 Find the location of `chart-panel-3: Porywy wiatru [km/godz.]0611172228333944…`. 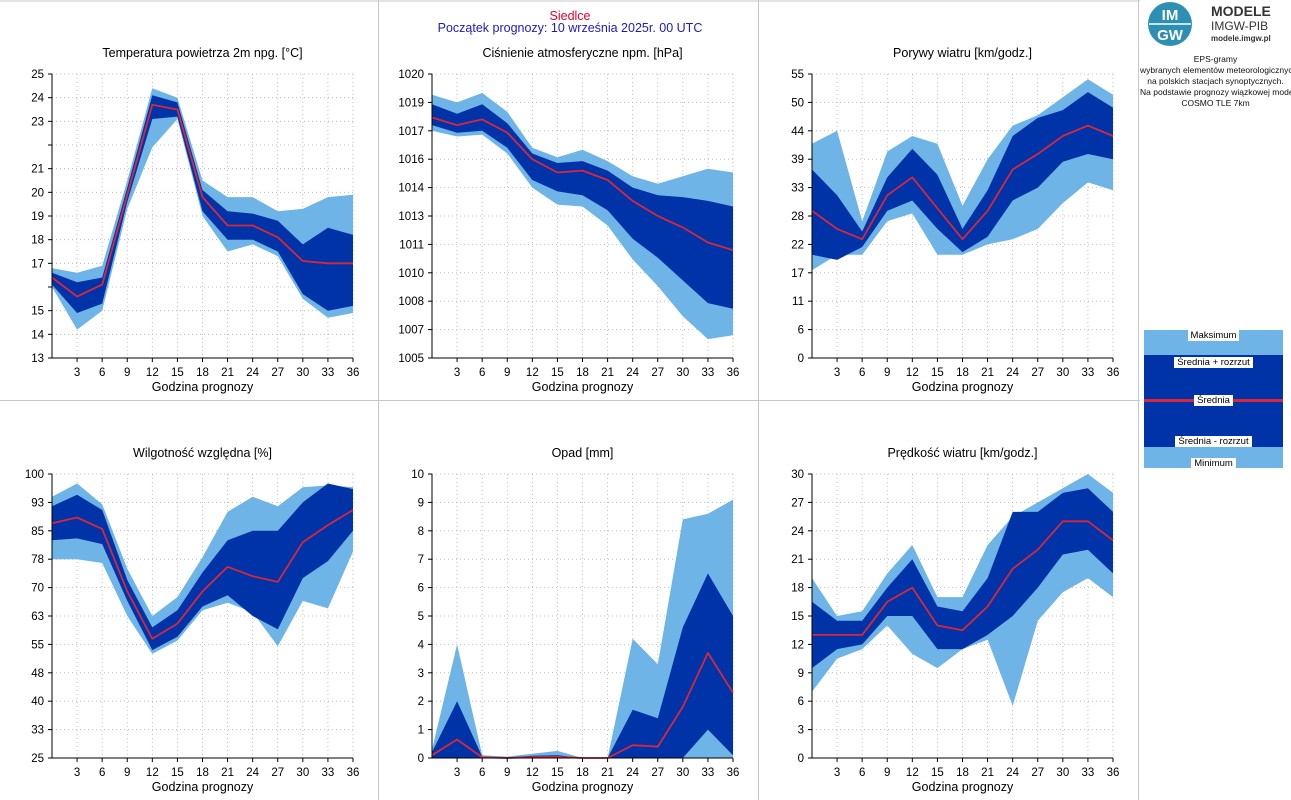

chart-panel-3: Porywy wiatru [km/godz.]0611172228333944… is located at coordinates (955, 220).